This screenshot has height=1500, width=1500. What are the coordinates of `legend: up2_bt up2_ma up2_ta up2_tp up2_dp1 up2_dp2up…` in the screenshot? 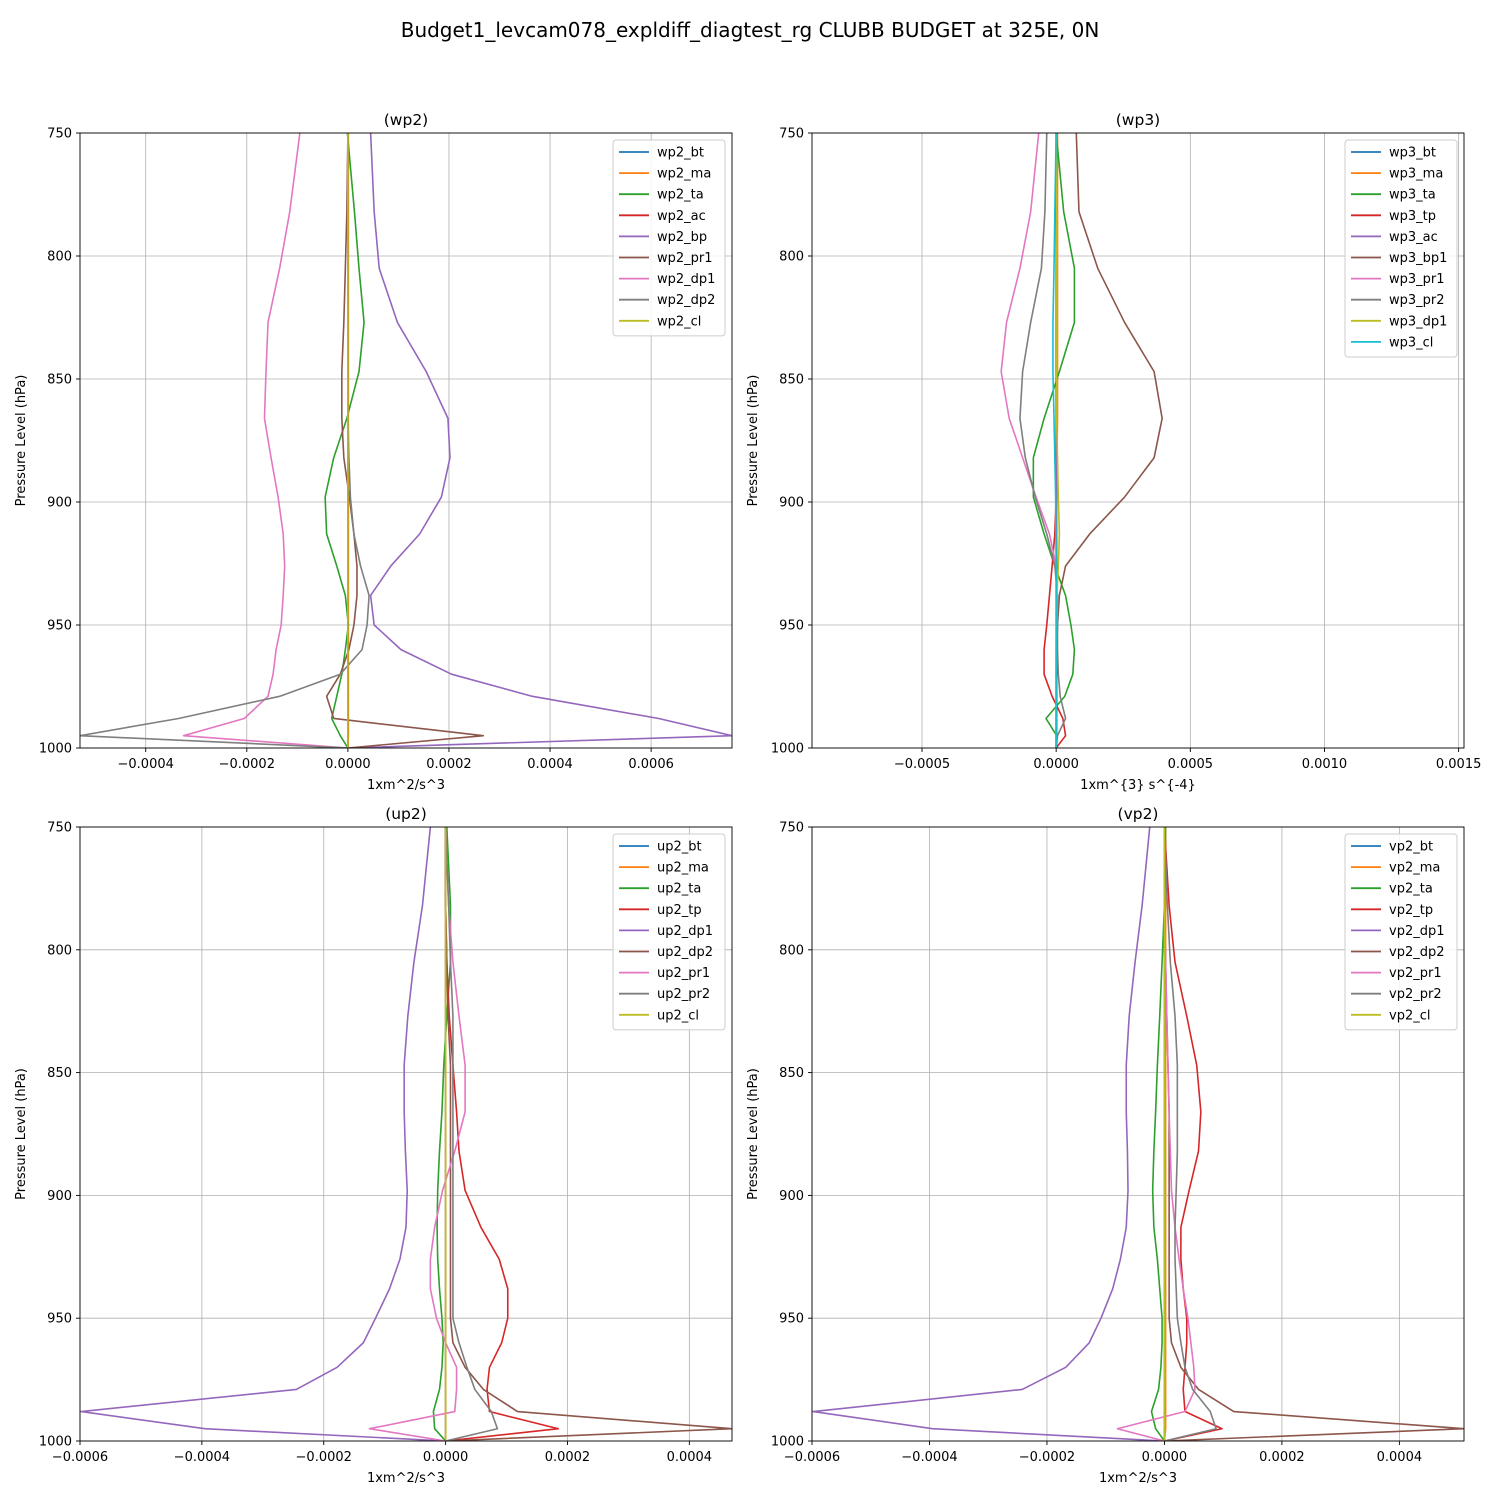 It's located at (669, 932).